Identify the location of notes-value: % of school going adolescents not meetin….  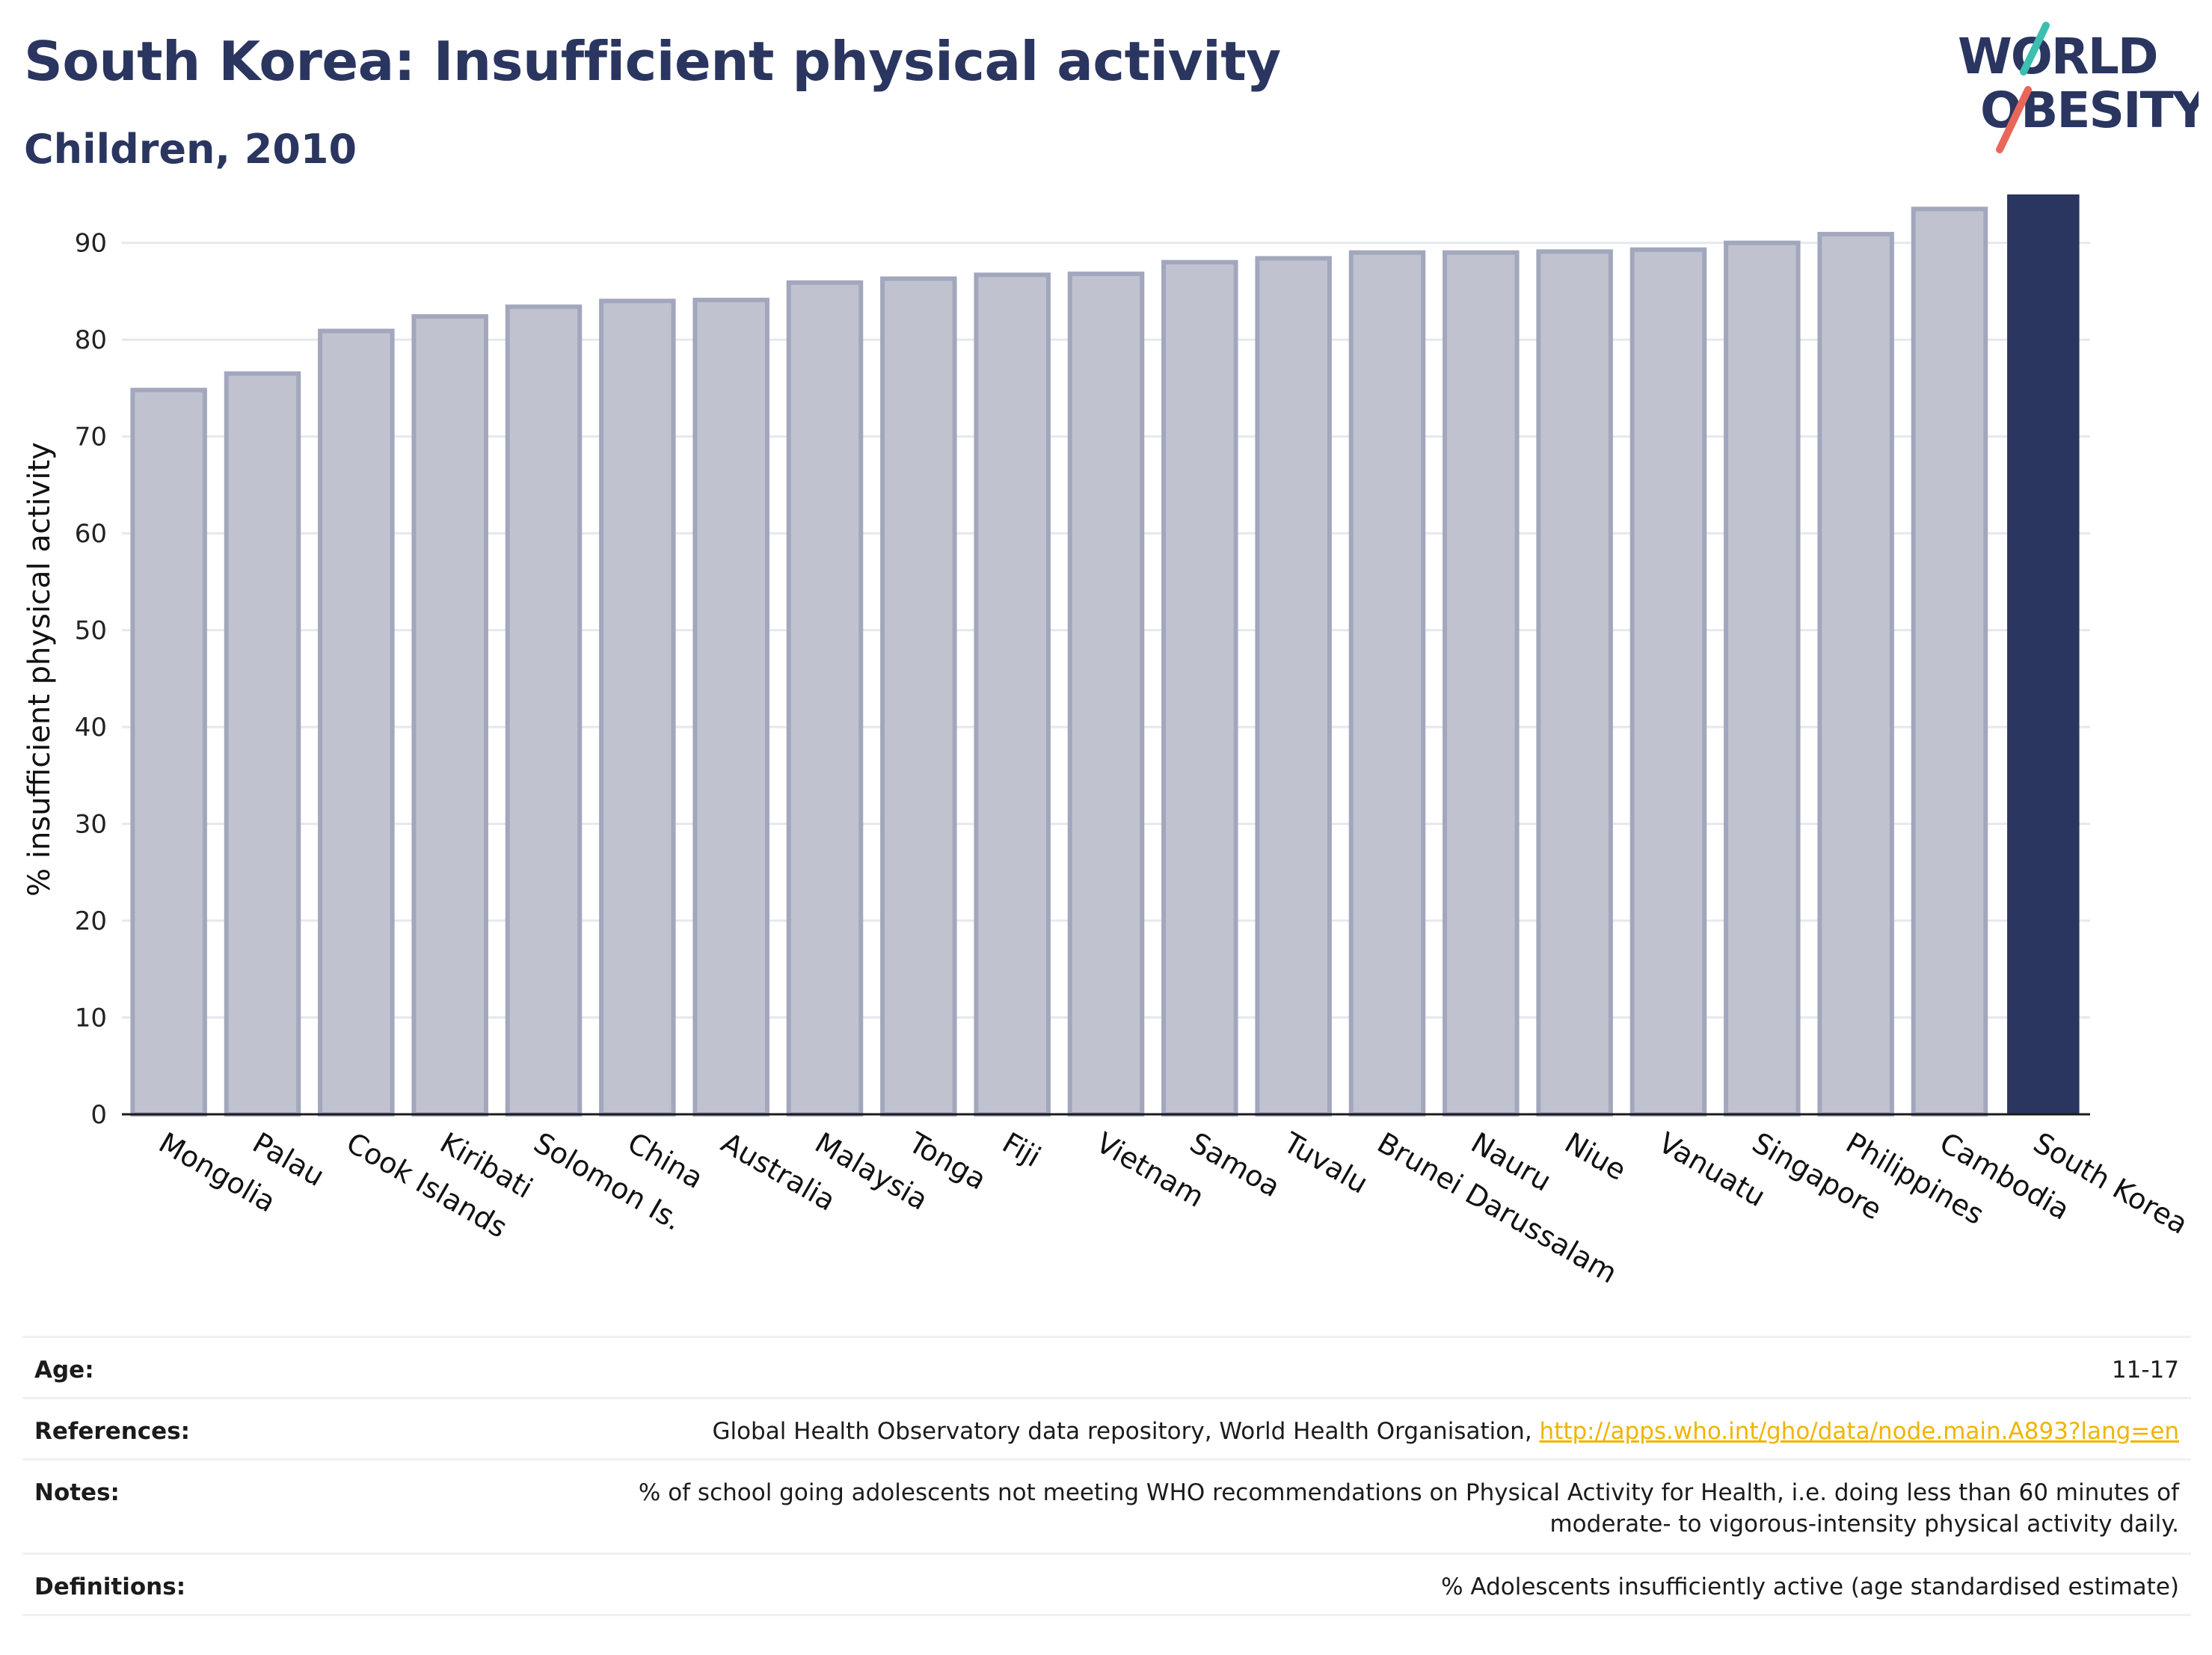
(1409, 1508).